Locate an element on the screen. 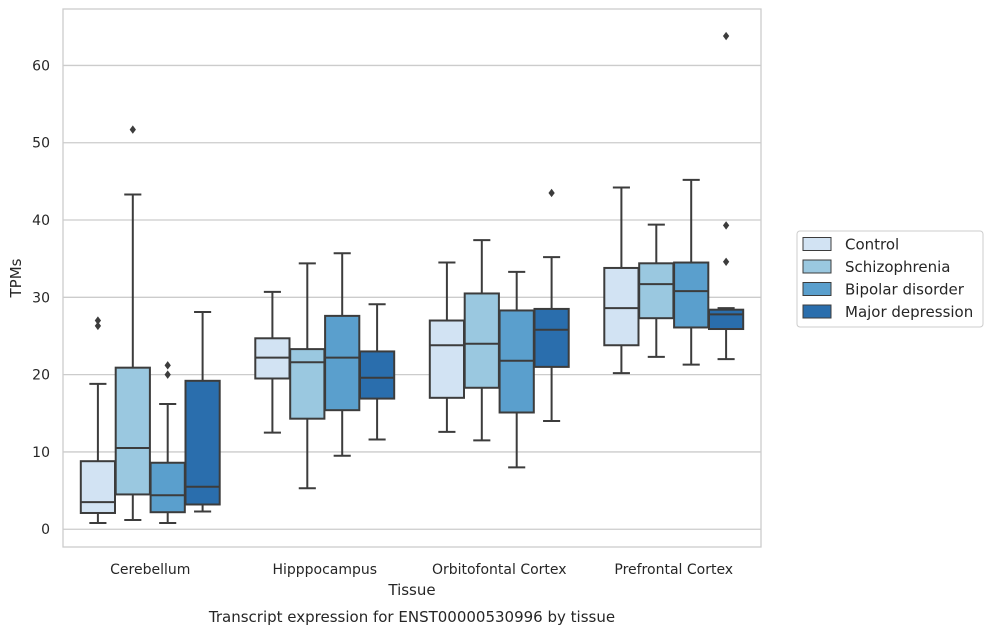 Image resolution: width=993 pixels, height=634 pixels. legend-label: Schizophrenia is located at coordinates (897, 267).